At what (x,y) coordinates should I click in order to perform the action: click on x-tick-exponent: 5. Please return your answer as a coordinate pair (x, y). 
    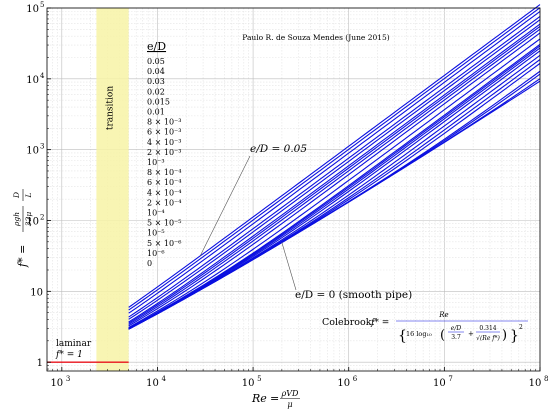
    Looking at the image, I should click on (259, 379).